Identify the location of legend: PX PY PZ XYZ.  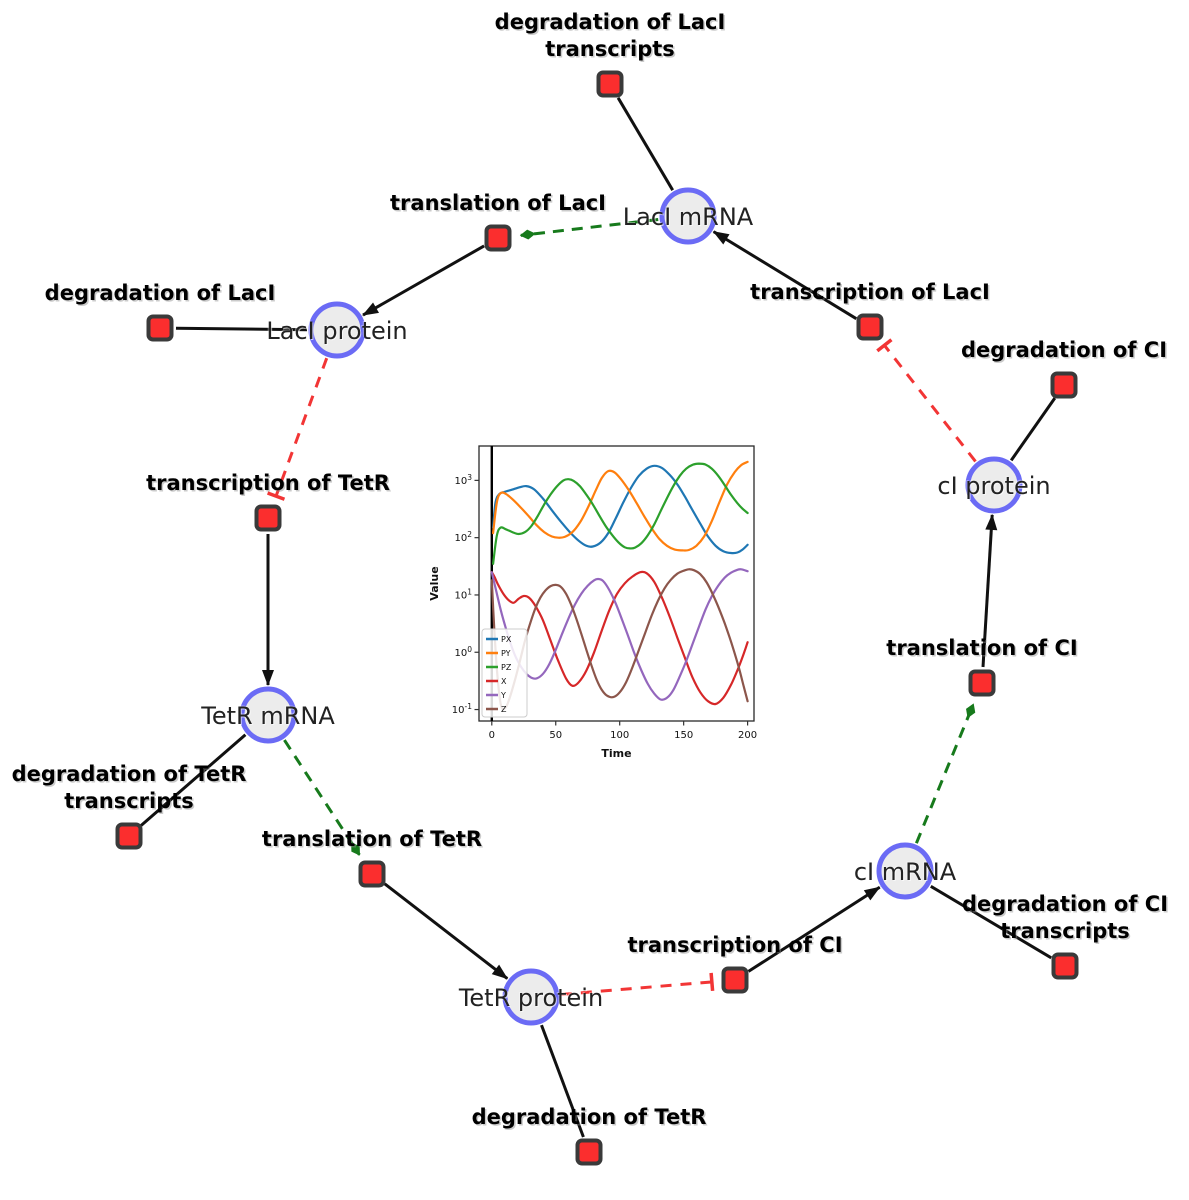
(504, 673).